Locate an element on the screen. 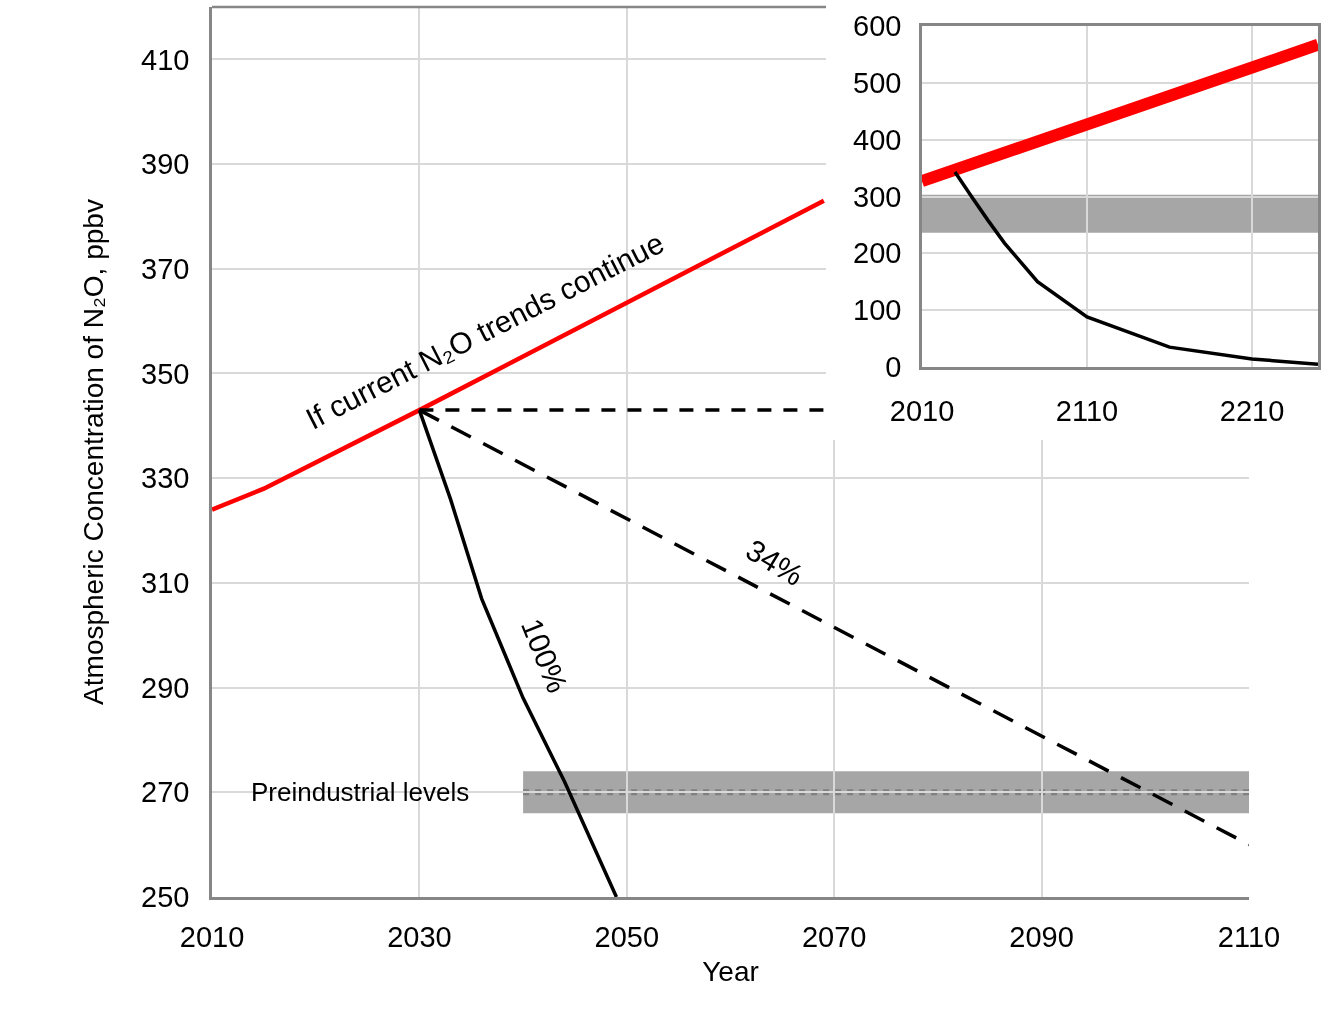 Image resolution: width=1325 pixels, height=1012 pixels. y-tick-label: 250 is located at coordinates (165, 897).